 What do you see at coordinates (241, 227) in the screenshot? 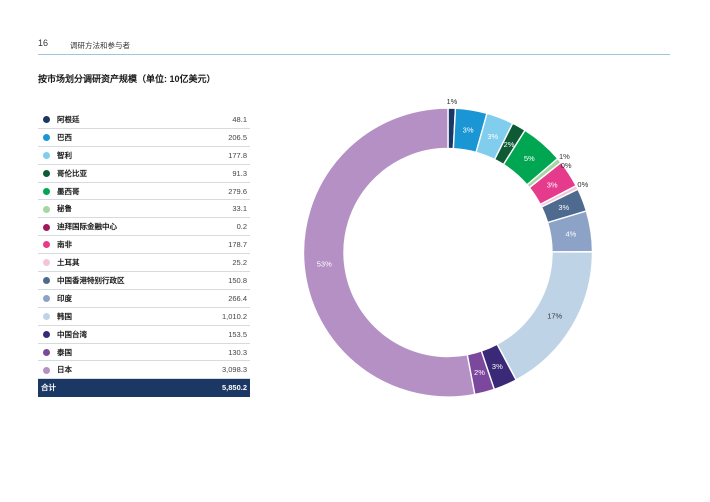
I see `market-value: 0.2` at bounding box center [241, 227].